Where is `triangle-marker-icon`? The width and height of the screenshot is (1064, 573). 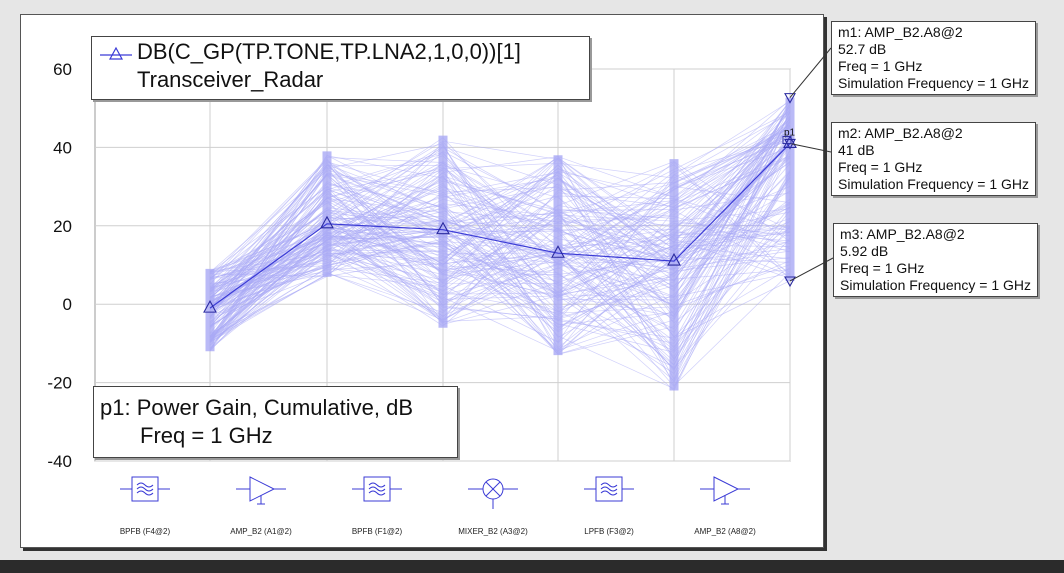 triangle-marker-icon is located at coordinates (116, 53).